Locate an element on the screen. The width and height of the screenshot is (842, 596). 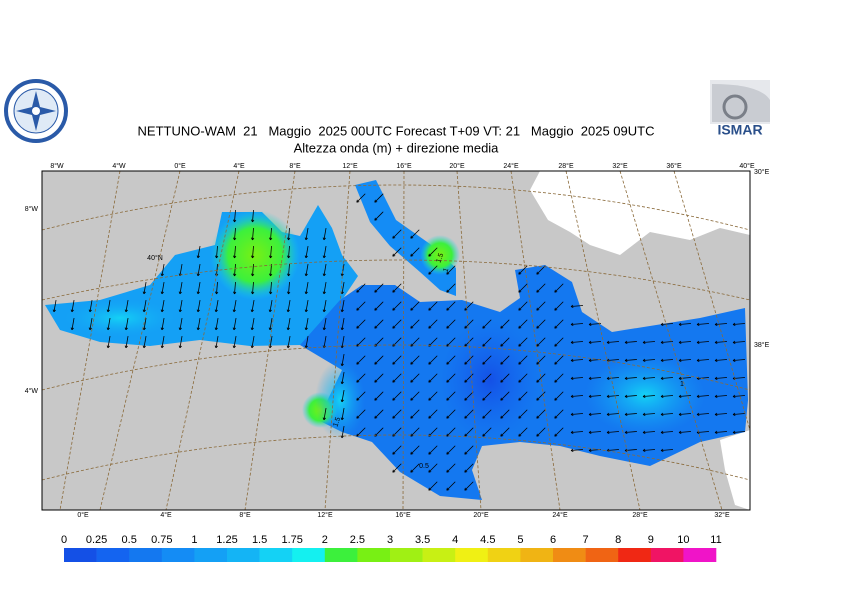
colorbar-label: 6 is located at coordinates (553, 540).